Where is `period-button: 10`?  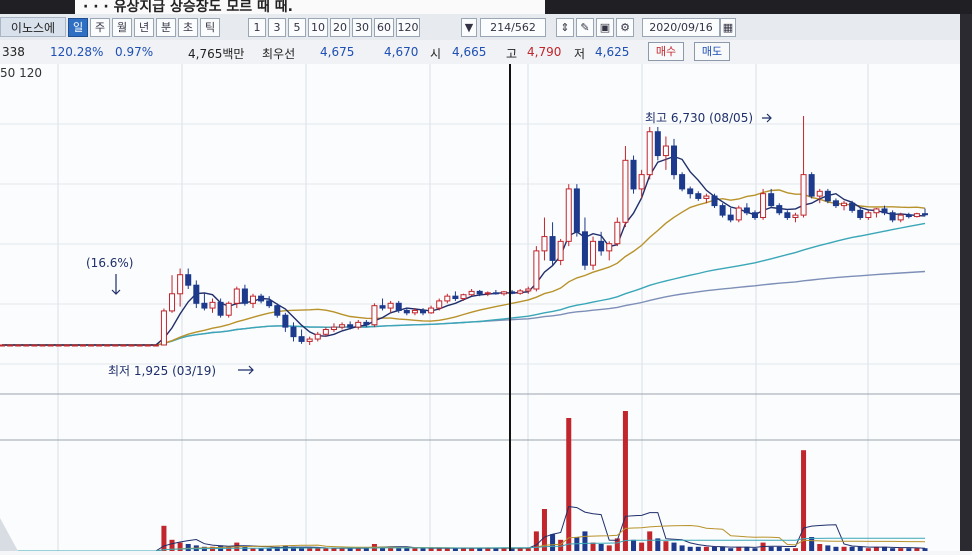 period-button: 10 is located at coordinates (318, 27).